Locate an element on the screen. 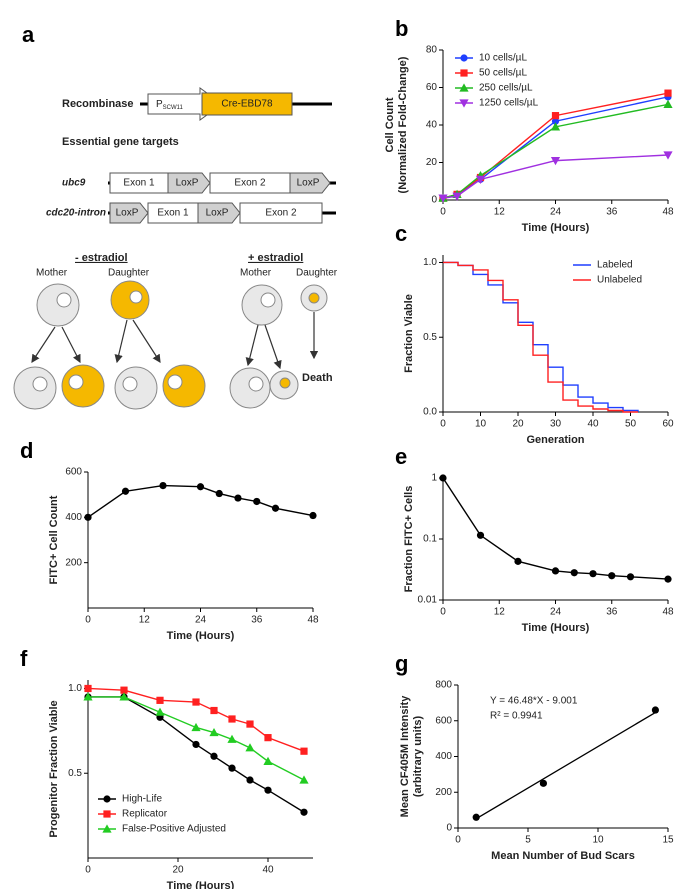  y-tick-label: 0.1 is located at coordinates (430, 539).